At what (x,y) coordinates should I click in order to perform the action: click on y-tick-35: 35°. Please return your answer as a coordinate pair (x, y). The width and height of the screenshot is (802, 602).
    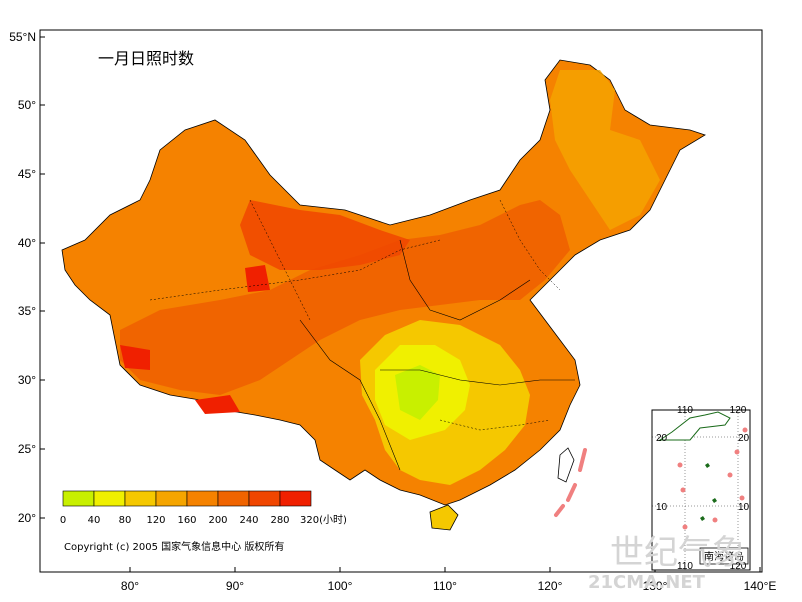
    Looking at the image, I should click on (27, 311).